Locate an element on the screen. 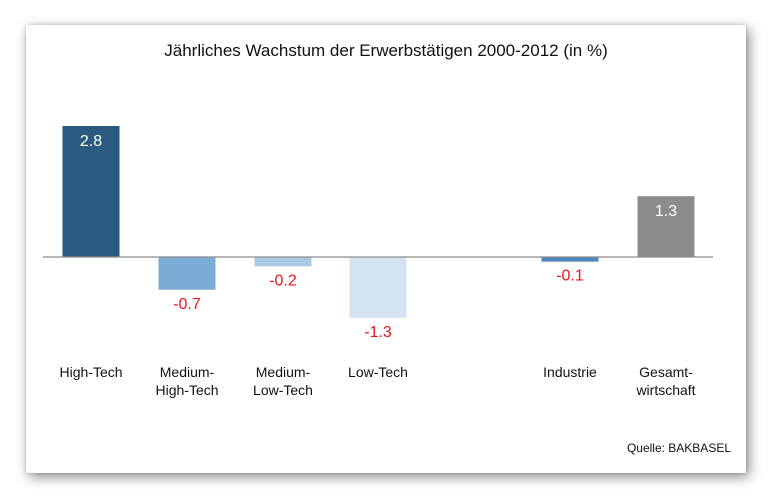  value-label-5: 1.3 is located at coordinates (666, 211).